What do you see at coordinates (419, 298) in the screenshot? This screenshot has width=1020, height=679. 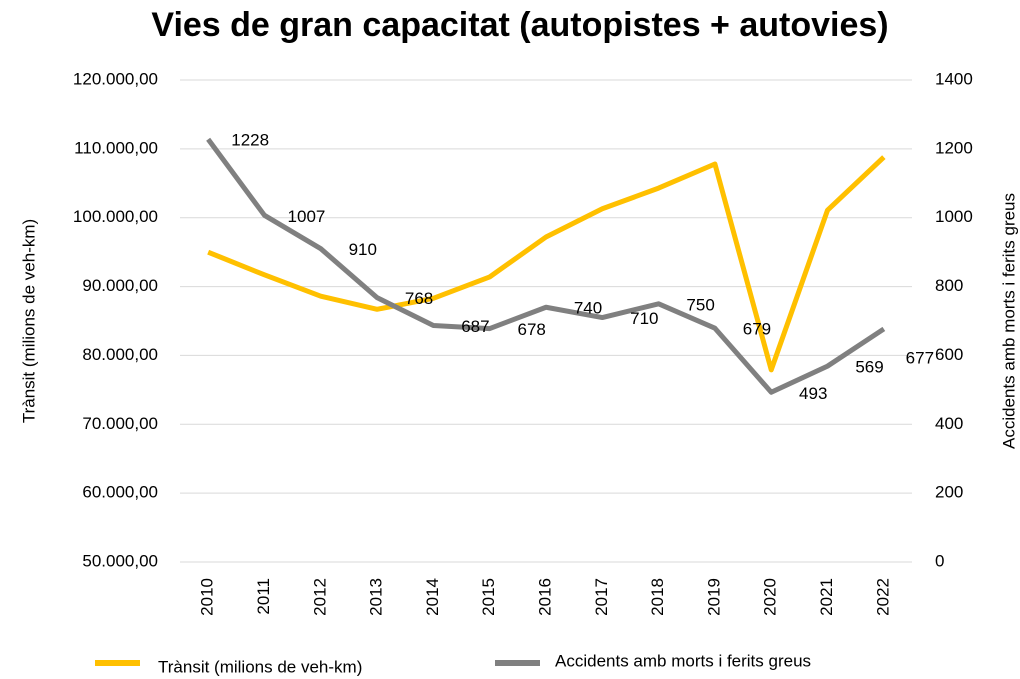 I see `data-label: 768` at bounding box center [419, 298].